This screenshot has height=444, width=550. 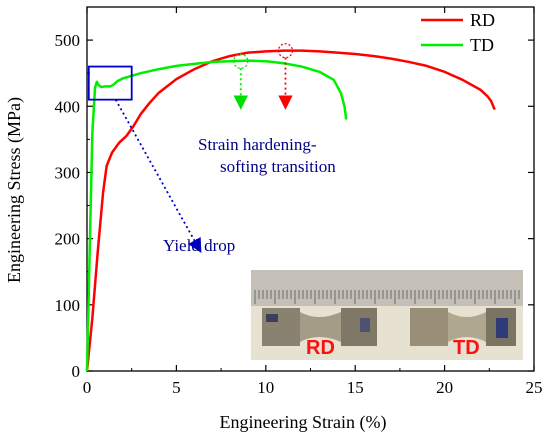 I want to click on y-tick-label: 100, so click(x=68, y=305).